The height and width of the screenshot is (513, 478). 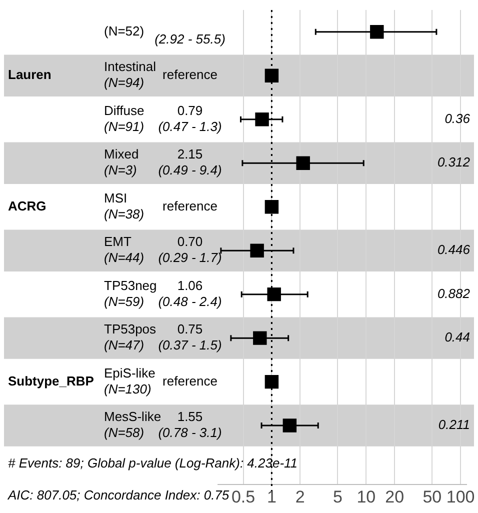 I want to click on annotation: # Events: 89; Global p-value (Log-Rank): 4.23e-11, so click(x=153, y=463).